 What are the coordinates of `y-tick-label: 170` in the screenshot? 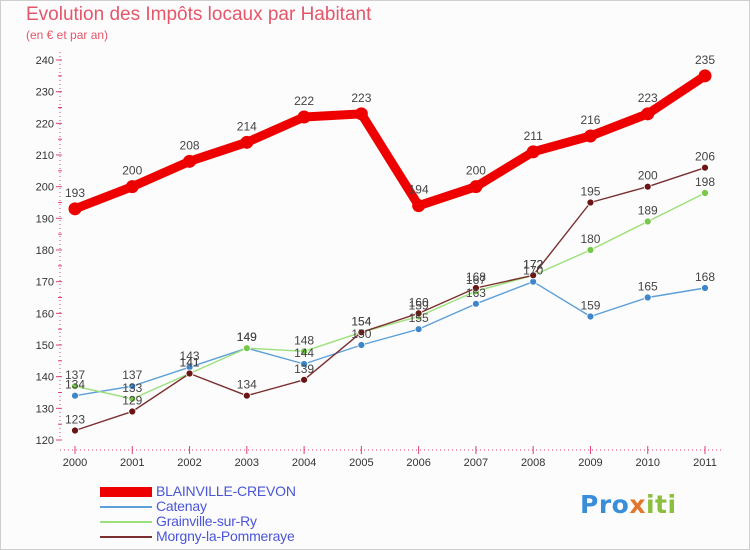 It's located at (45, 283).